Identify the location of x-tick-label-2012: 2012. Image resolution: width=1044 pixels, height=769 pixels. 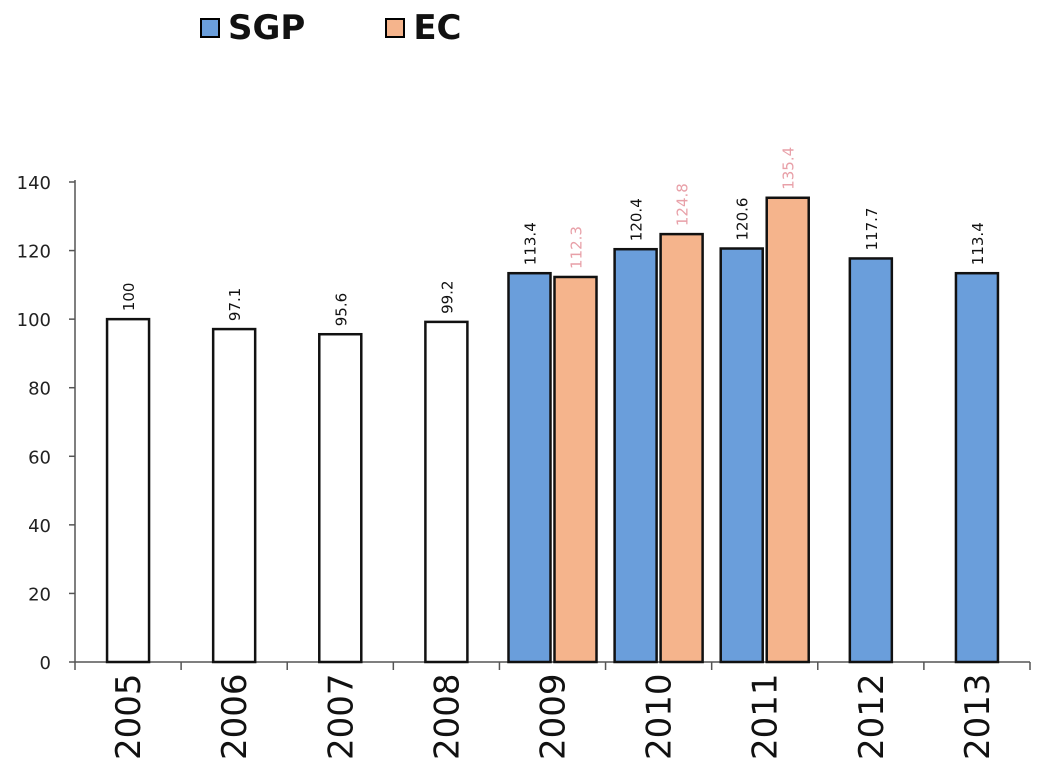
(872, 716).